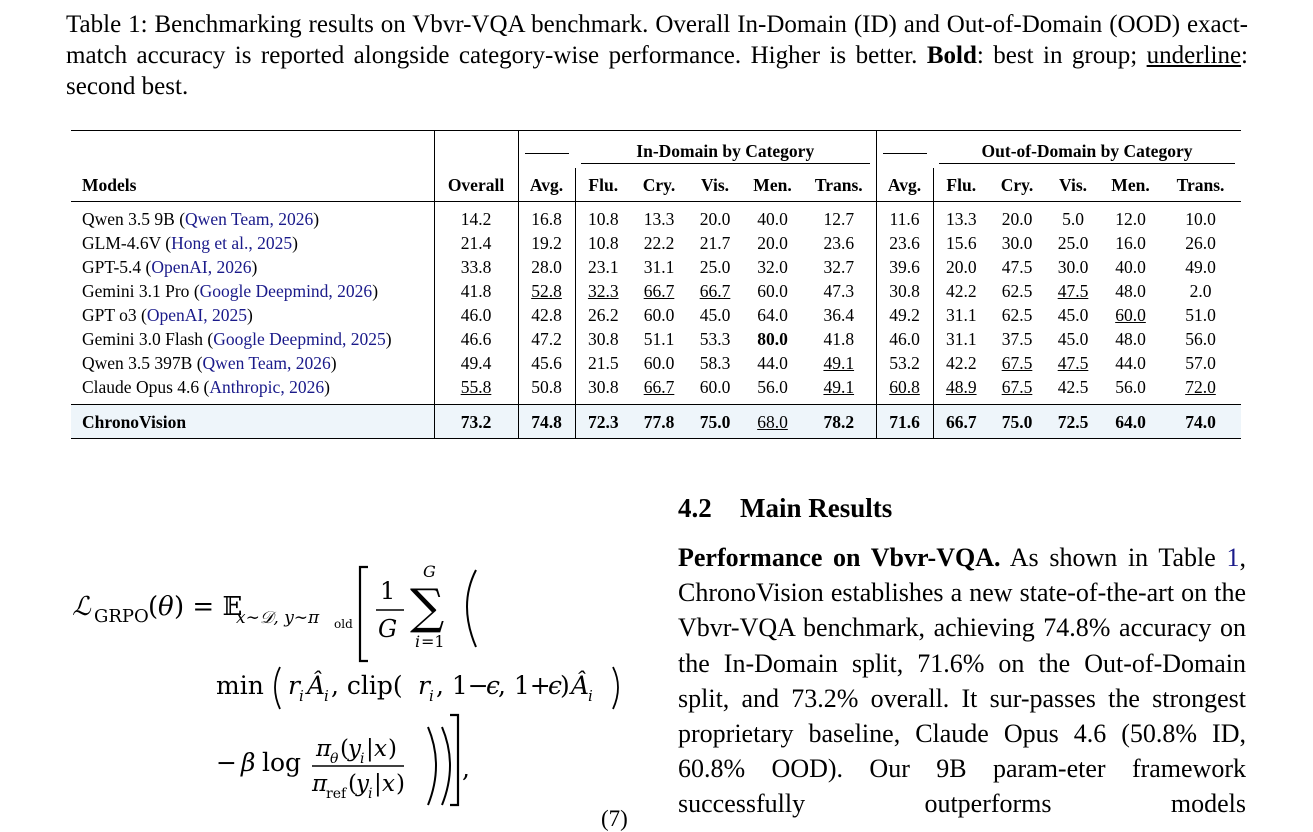 Image resolution: width=1313 pixels, height=832 pixels. Describe the element at coordinates (137, 363) in the screenshot. I see `model-name: Qwen 3.5 397B` at that location.